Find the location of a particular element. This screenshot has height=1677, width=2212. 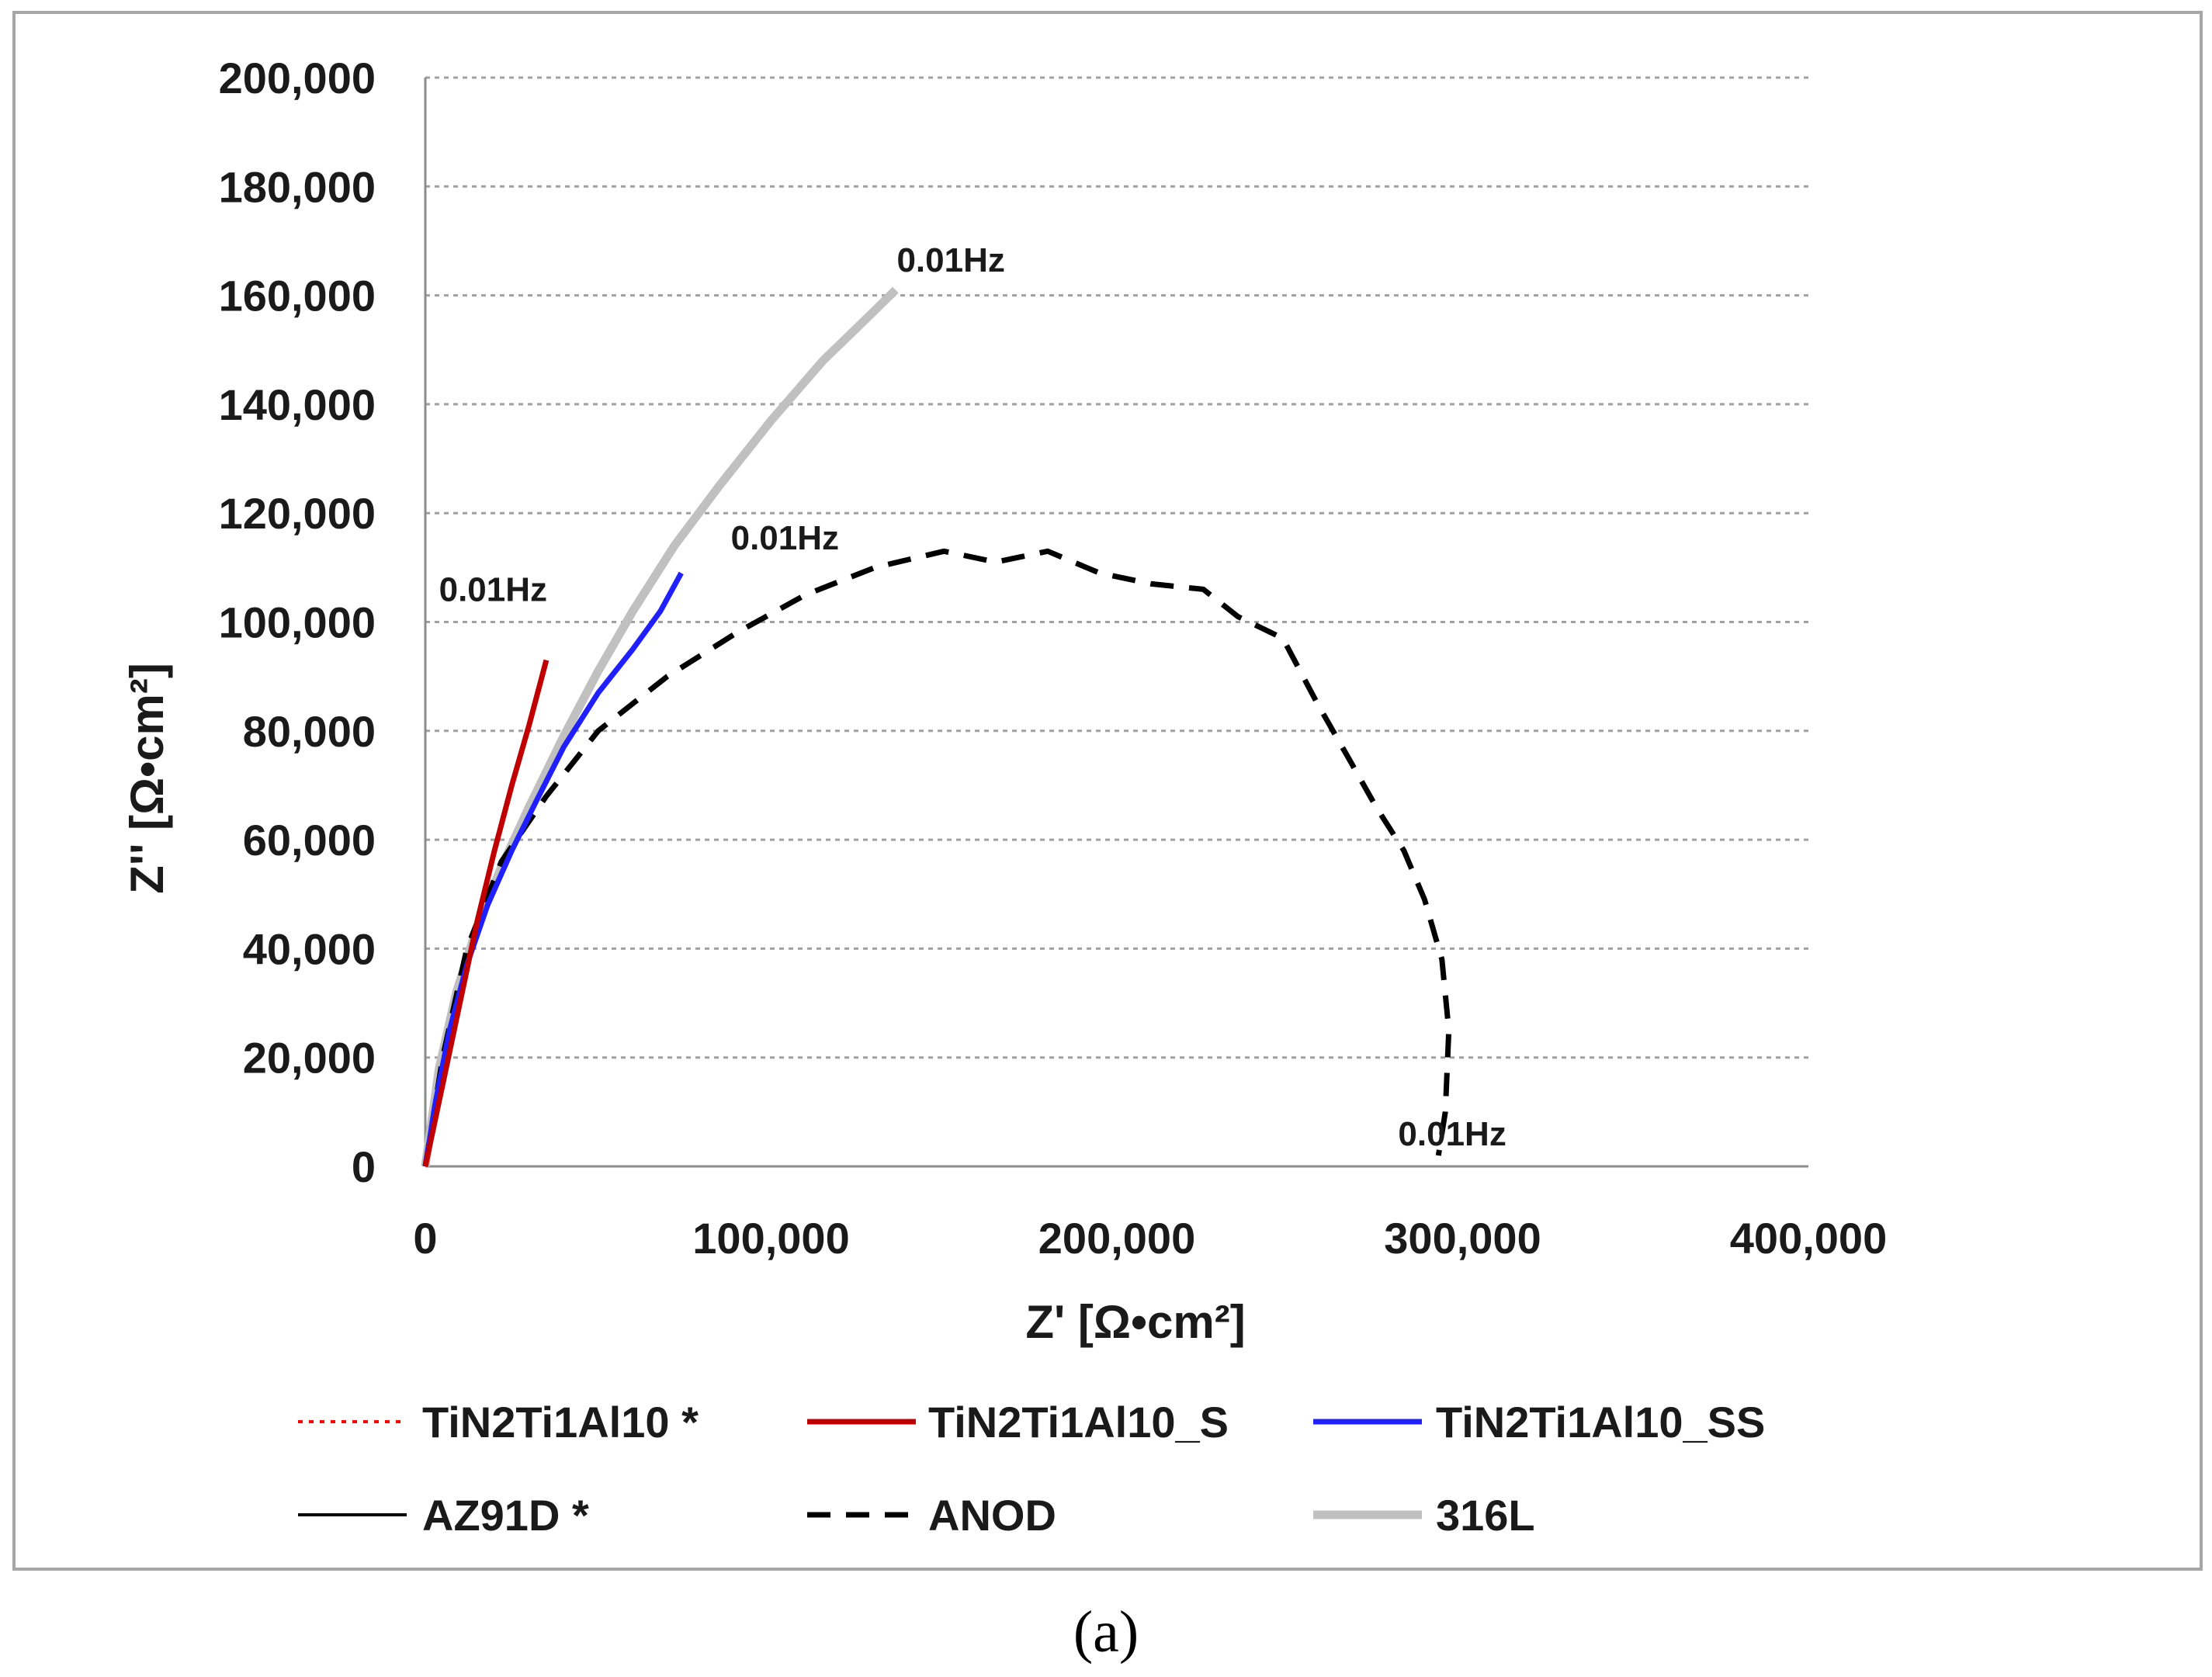

series-line-316l is located at coordinates (660, 726).